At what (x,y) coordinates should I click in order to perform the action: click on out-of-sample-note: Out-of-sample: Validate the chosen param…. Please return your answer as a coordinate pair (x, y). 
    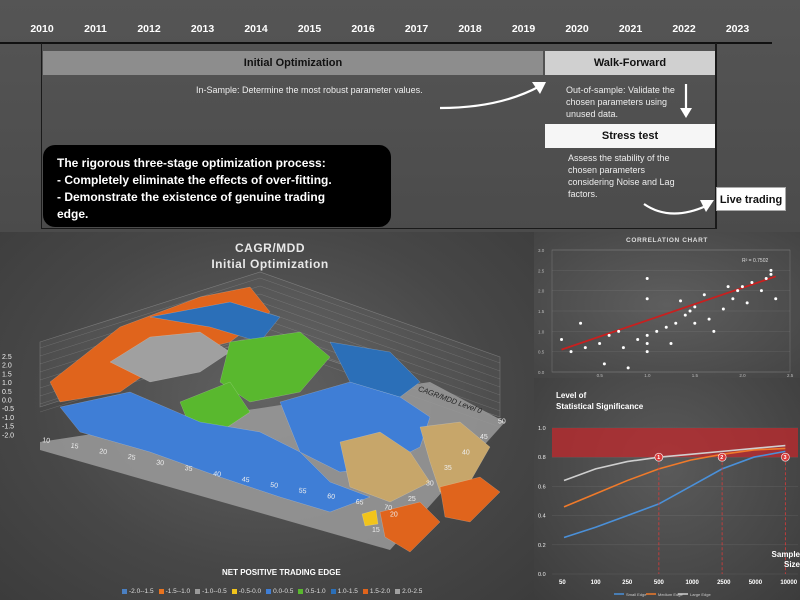
    Looking at the image, I should click on (620, 102).